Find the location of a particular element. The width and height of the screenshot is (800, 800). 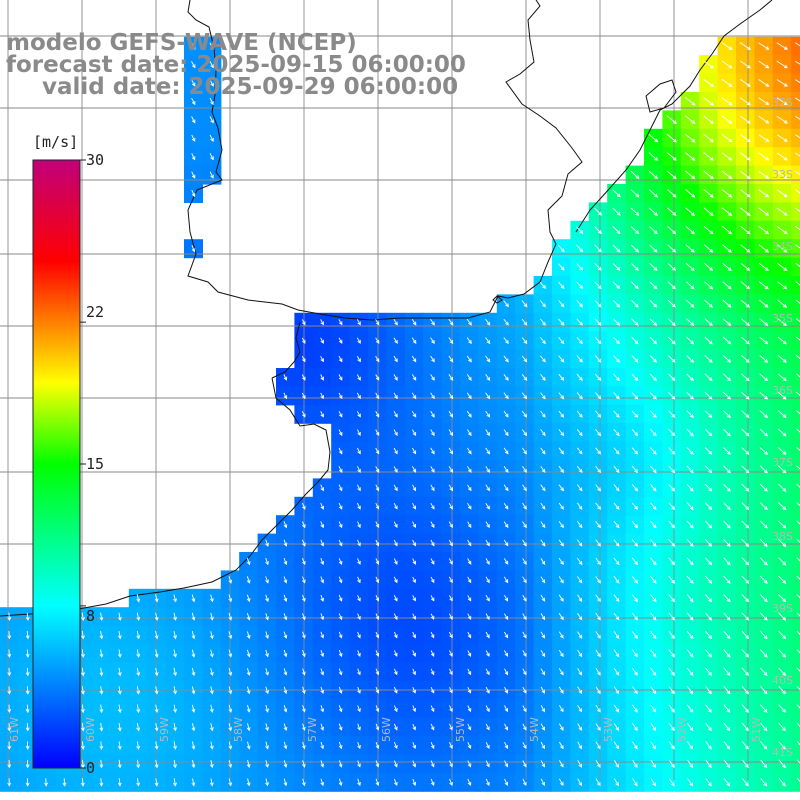

lon-label: 56W is located at coordinates (386, 729).